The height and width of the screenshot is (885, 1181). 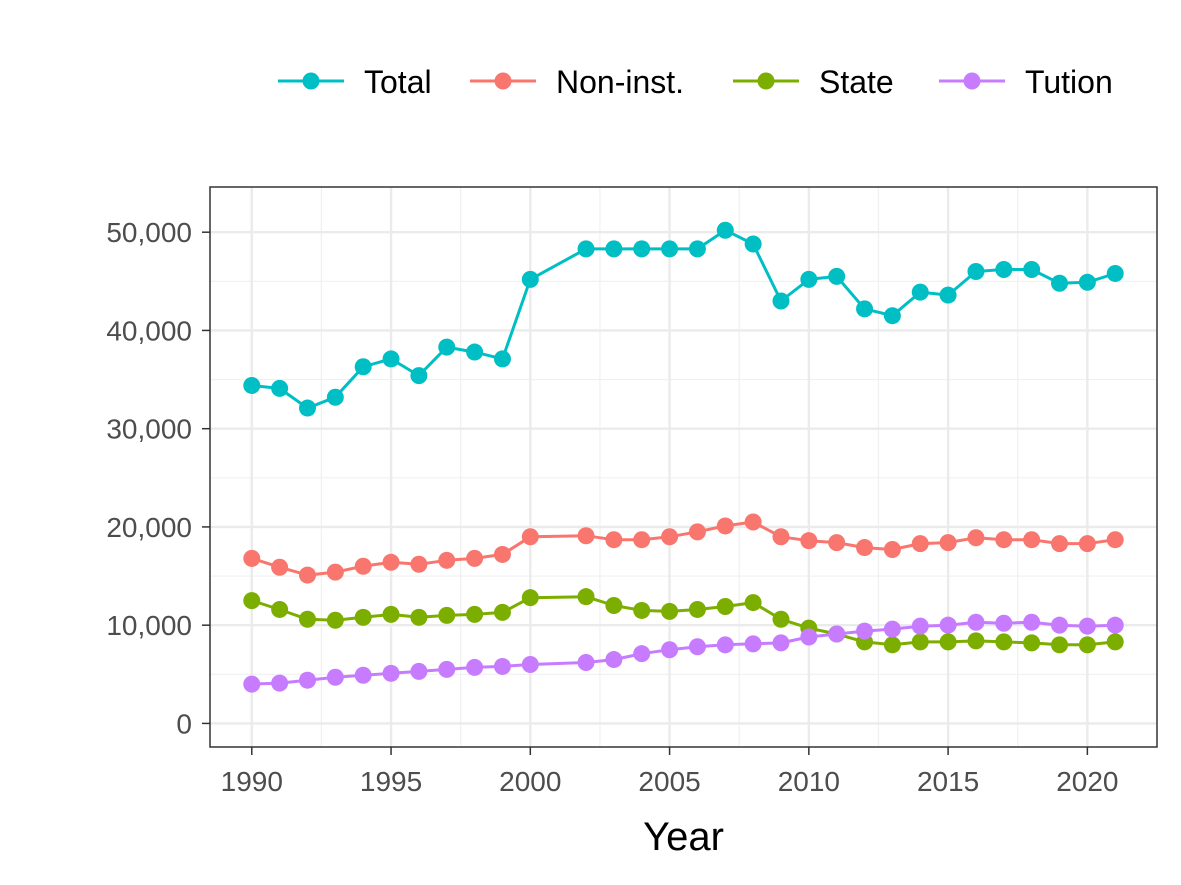 What do you see at coordinates (1060, 544) in the screenshot?
I see `data-point-non-inst-2019` at bounding box center [1060, 544].